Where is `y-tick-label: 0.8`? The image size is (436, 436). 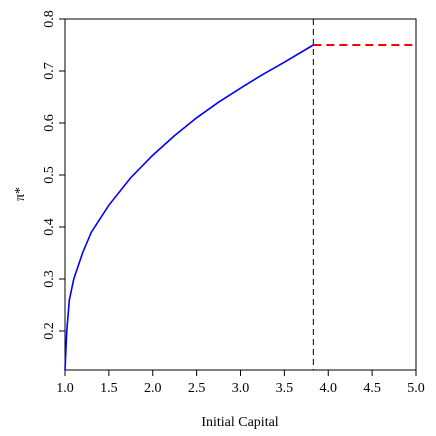 y-tick-label: 0.8 is located at coordinates (49, 19).